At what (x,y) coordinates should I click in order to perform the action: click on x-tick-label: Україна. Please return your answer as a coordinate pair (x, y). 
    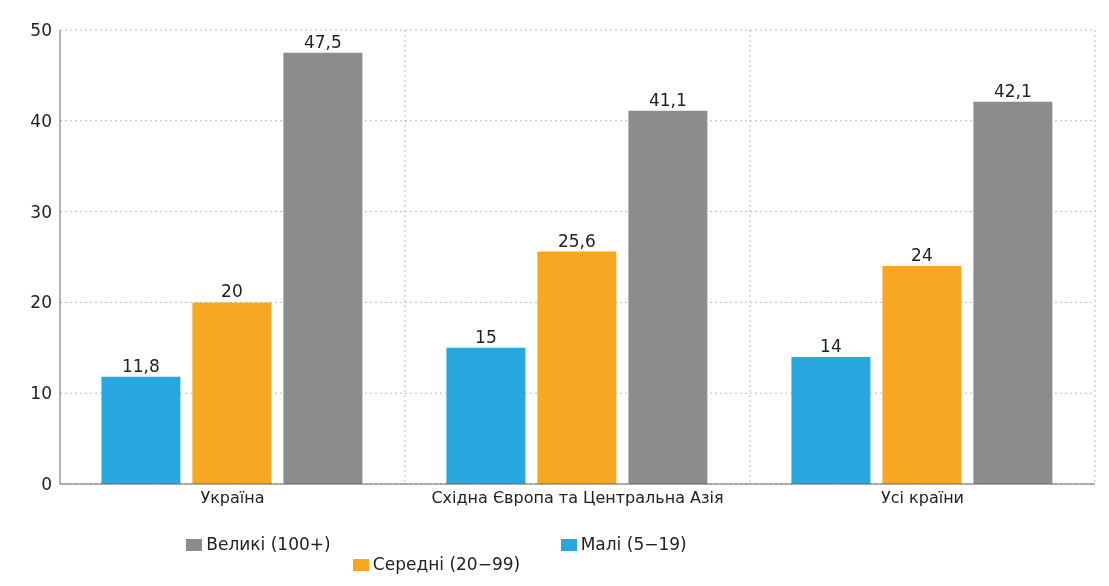
    Looking at the image, I should click on (232, 498).